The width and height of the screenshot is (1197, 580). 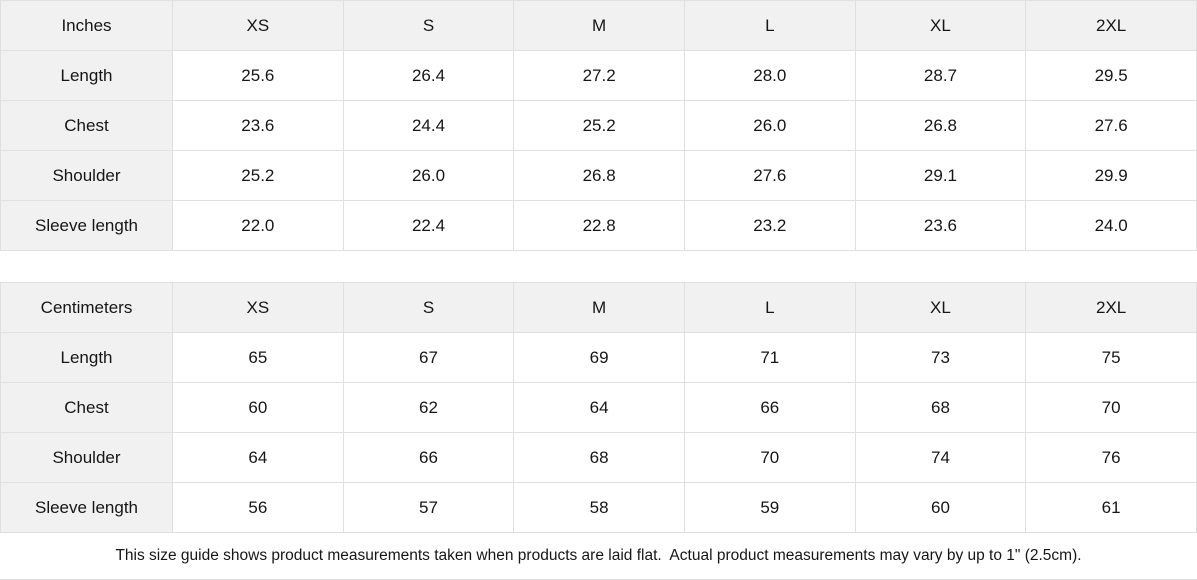 I want to click on measurement-value: 22.4, so click(x=428, y=225).